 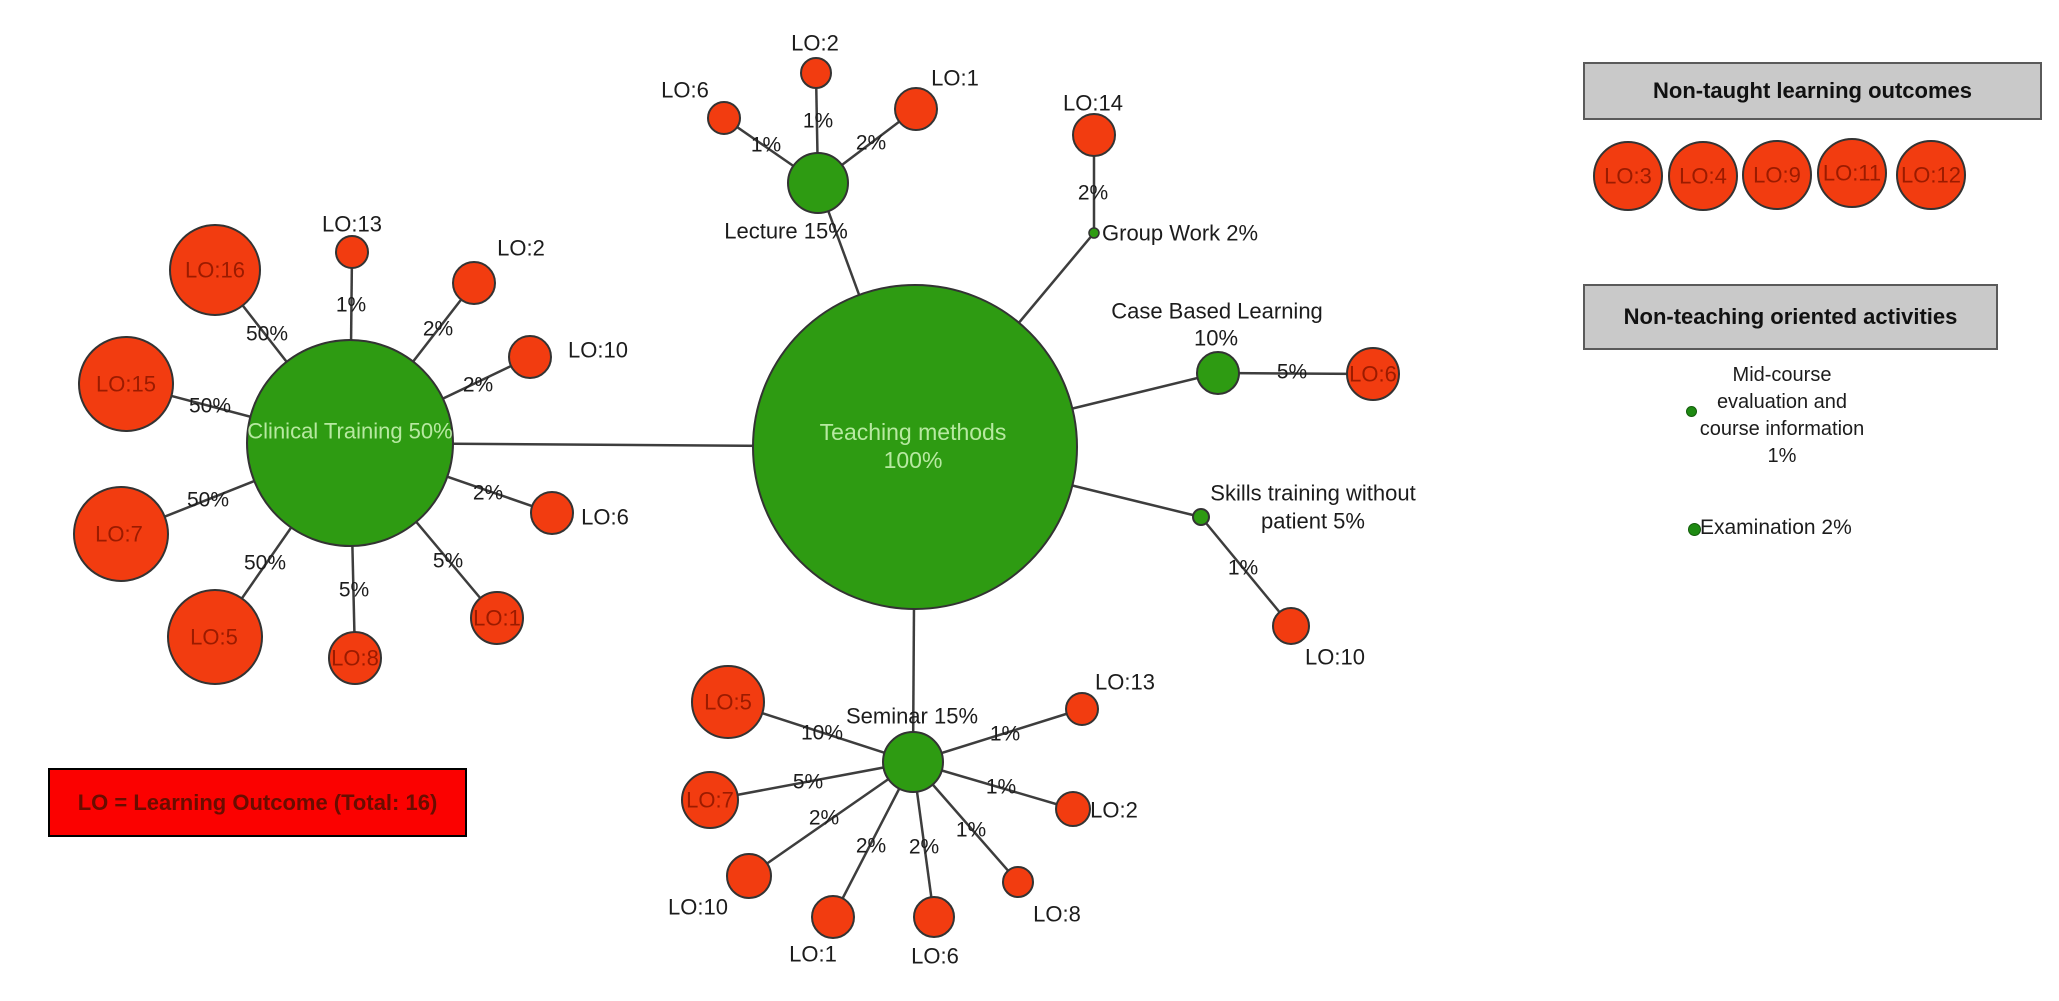 I want to click on node-clinical-lo7-label: LO:7, so click(x=119, y=534).